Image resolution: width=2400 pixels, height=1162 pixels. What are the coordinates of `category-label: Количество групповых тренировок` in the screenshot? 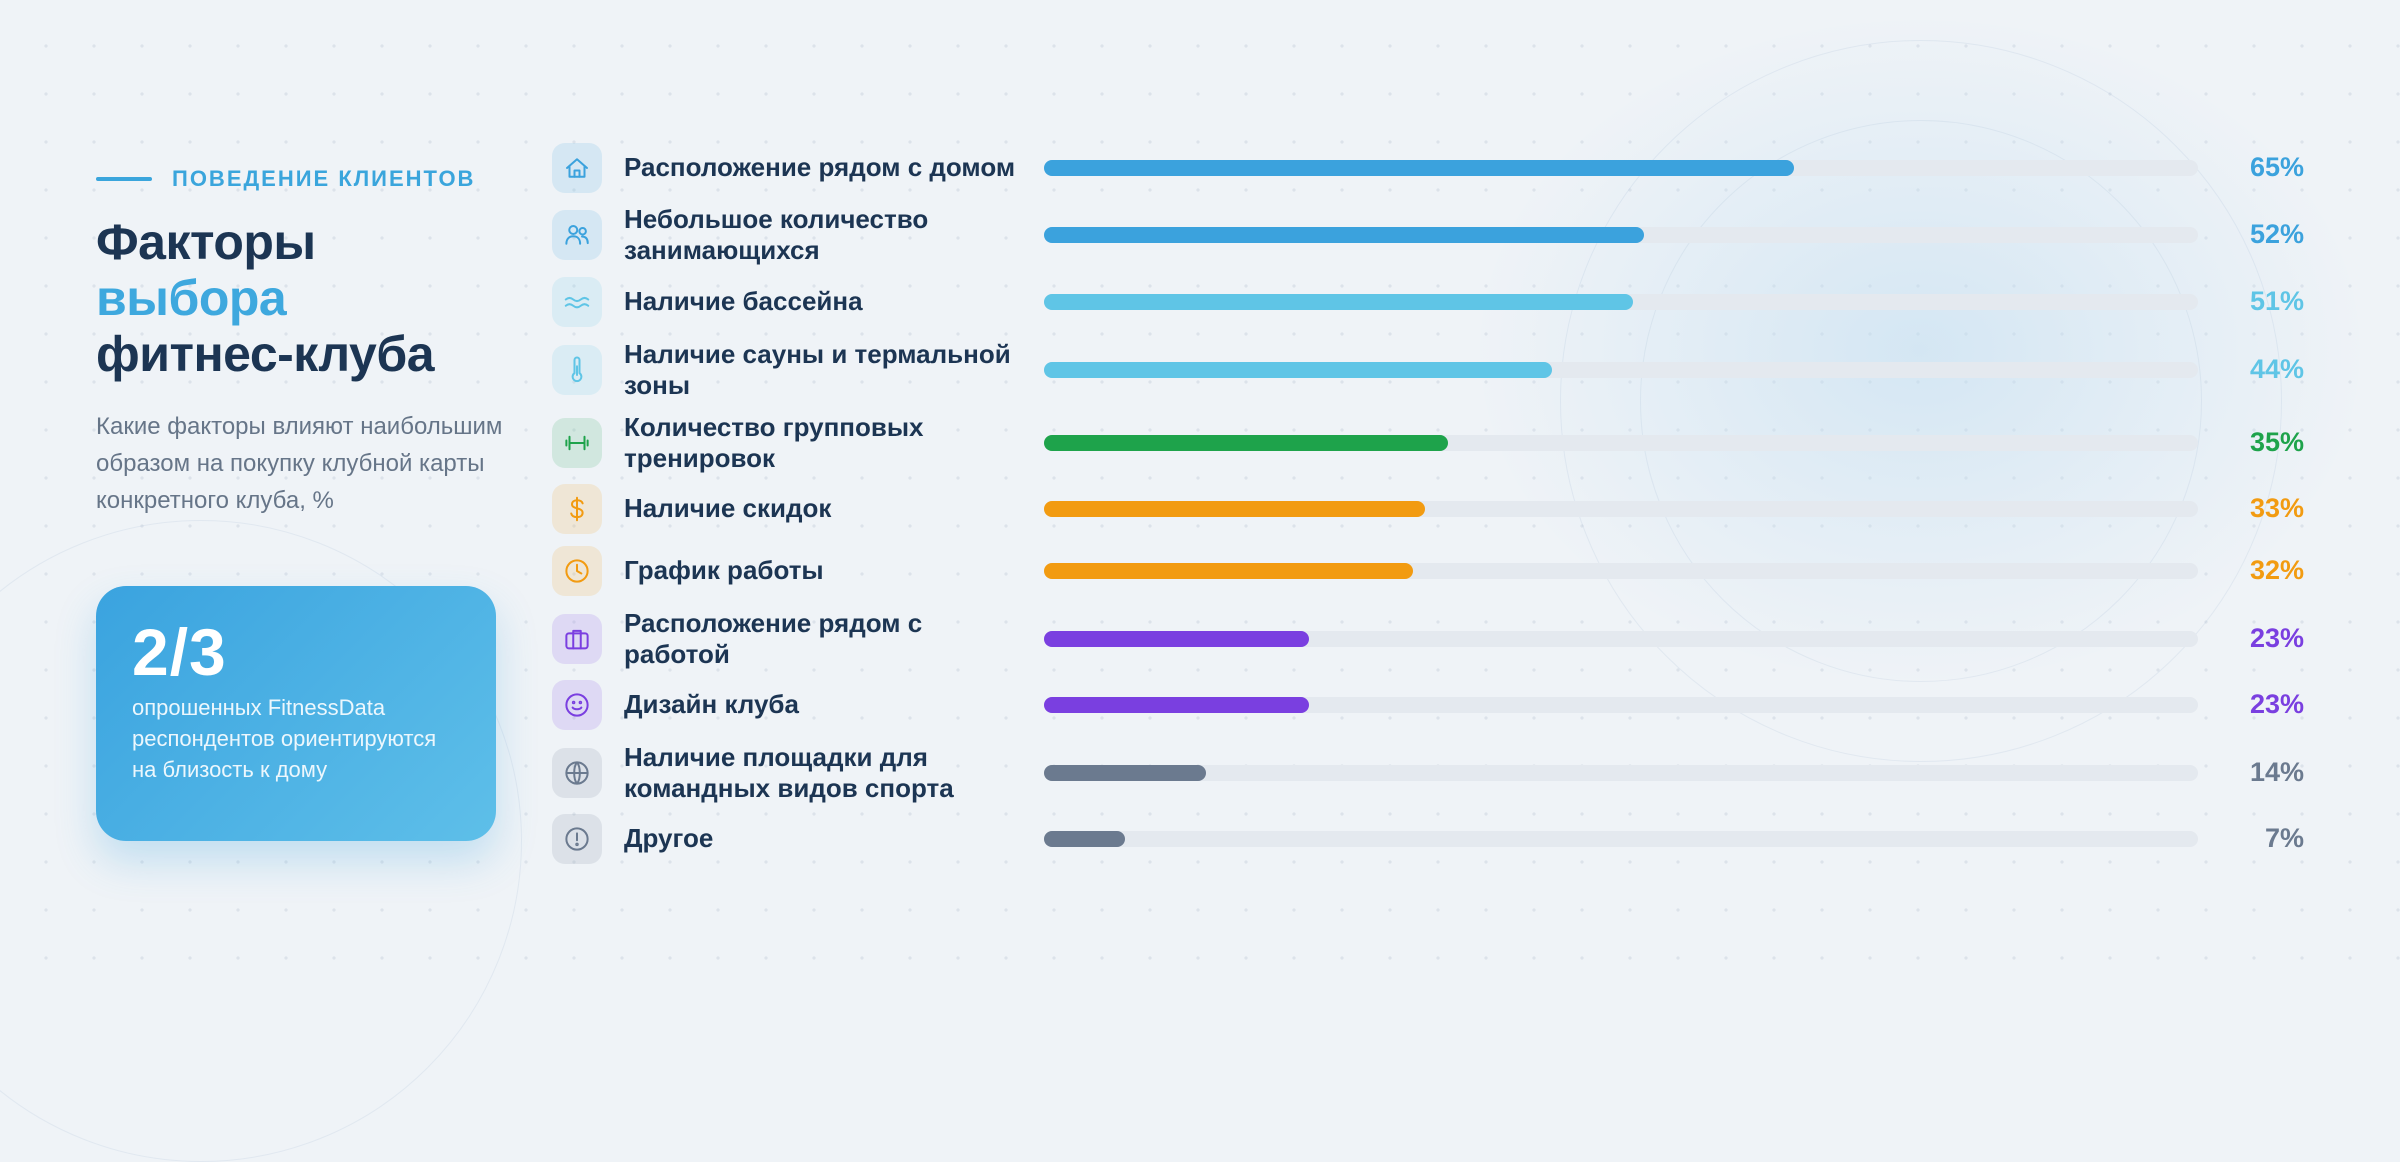 It's located at (774, 442).